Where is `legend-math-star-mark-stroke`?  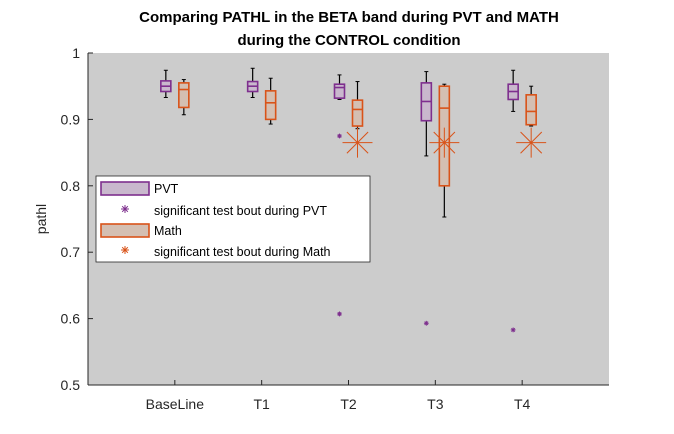
legend-math-star-mark-stroke is located at coordinates (125, 250).